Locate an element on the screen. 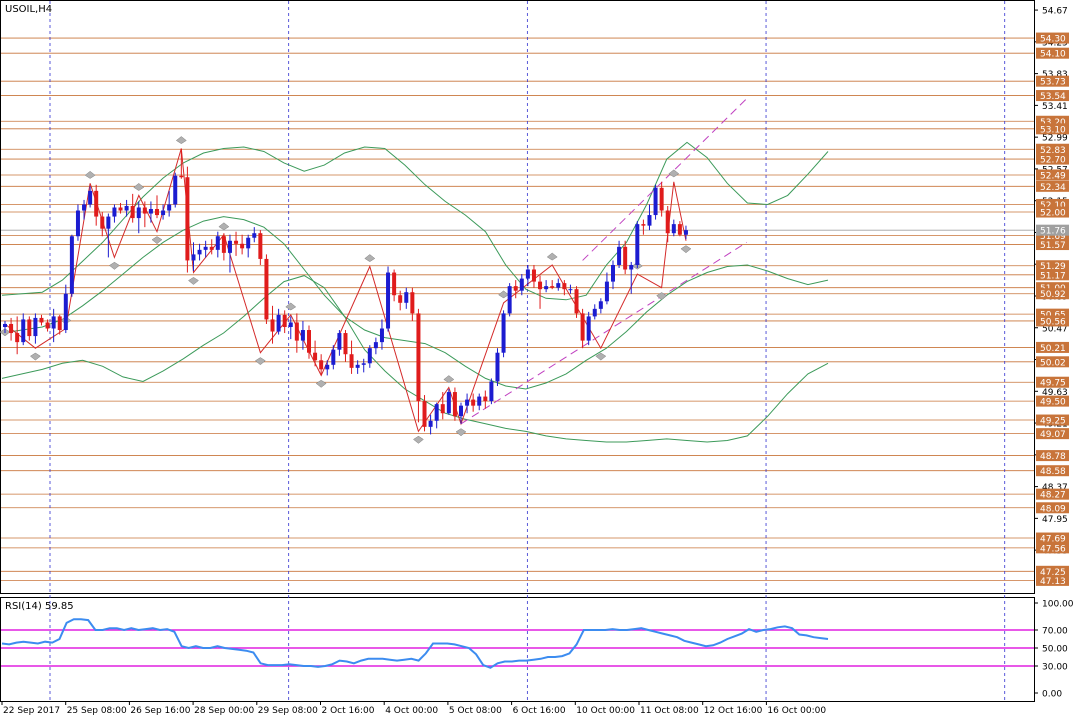  time-tick-label: 6 Oct 16:00 is located at coordinates (539, 711).